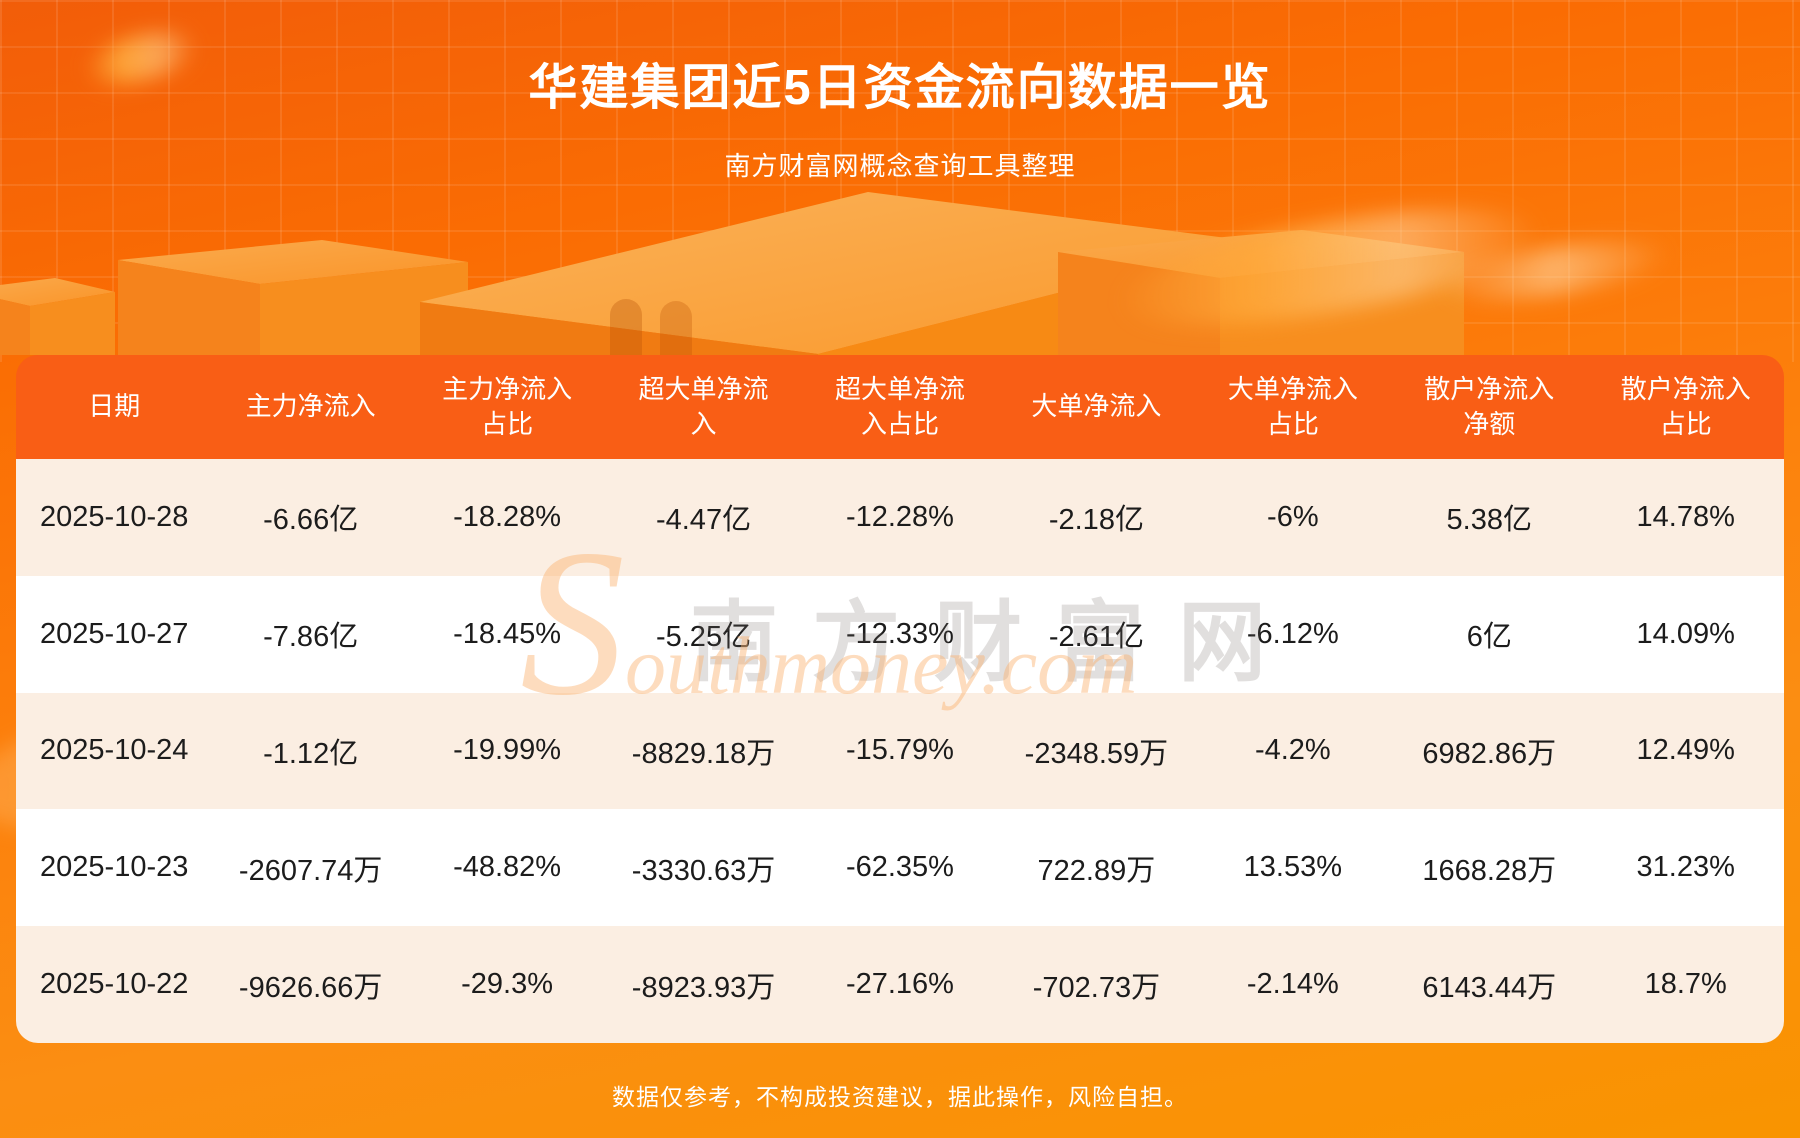  What do you see at coordinates (1096, 637) in the screenshot?
I see `value-cell: -2.61亿` at bounding box center [1096, 637].